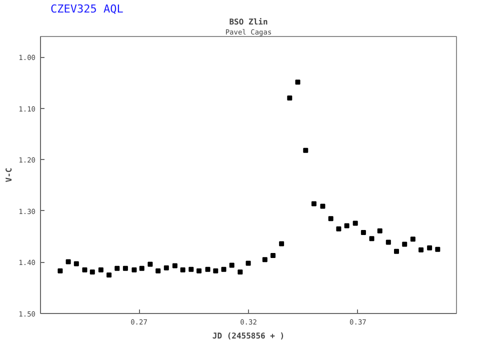  What do you see at coordinates (87, 9) in the screenshot?
I see `chart-title: CZEV325 AQL` at bounding box center [87, 9].